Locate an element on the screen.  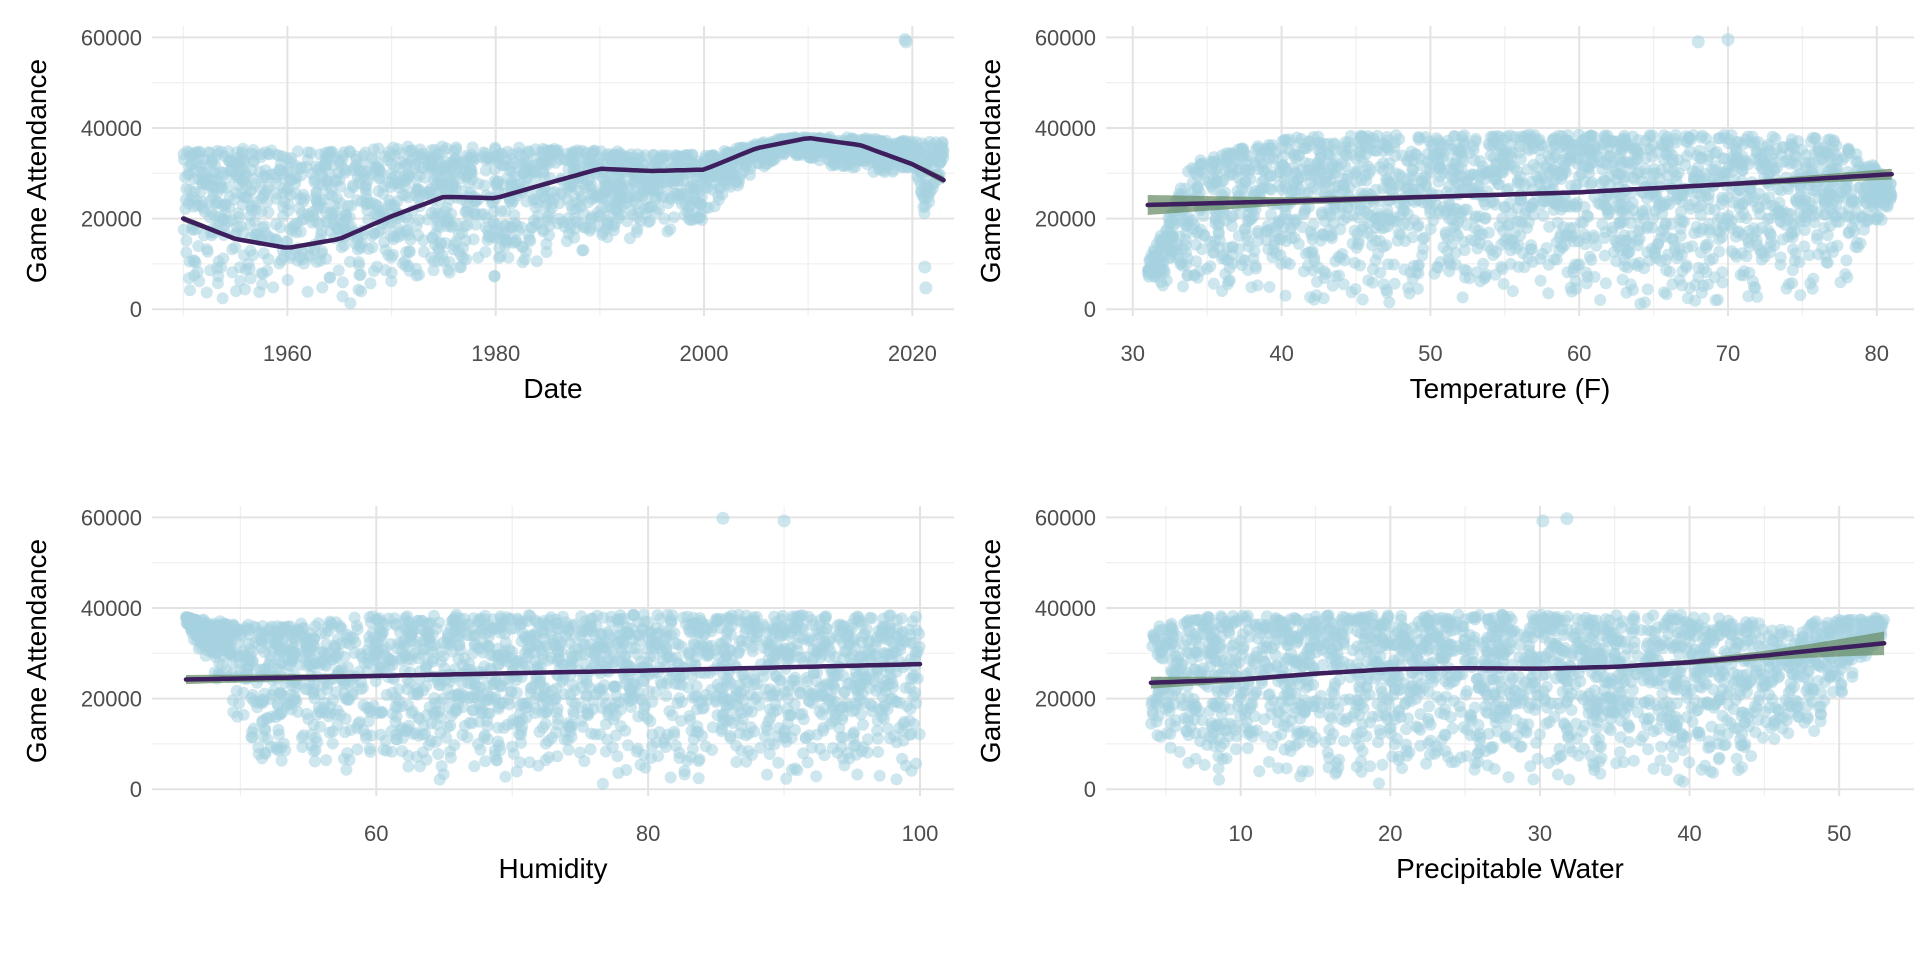
y-axis-title: Game Attendance is located at coordinates (36, 171).